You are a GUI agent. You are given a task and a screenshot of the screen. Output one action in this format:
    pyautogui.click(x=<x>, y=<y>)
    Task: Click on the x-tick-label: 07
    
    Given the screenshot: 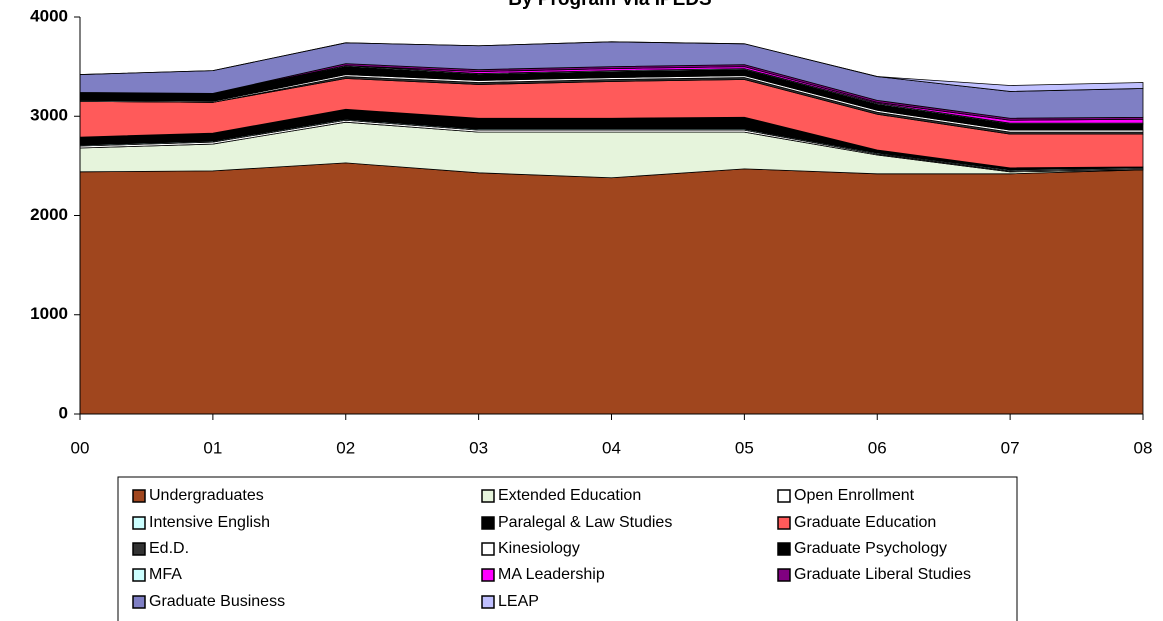 What is the action you would take?
    pyautogui.click(x=1010, y=447)
    